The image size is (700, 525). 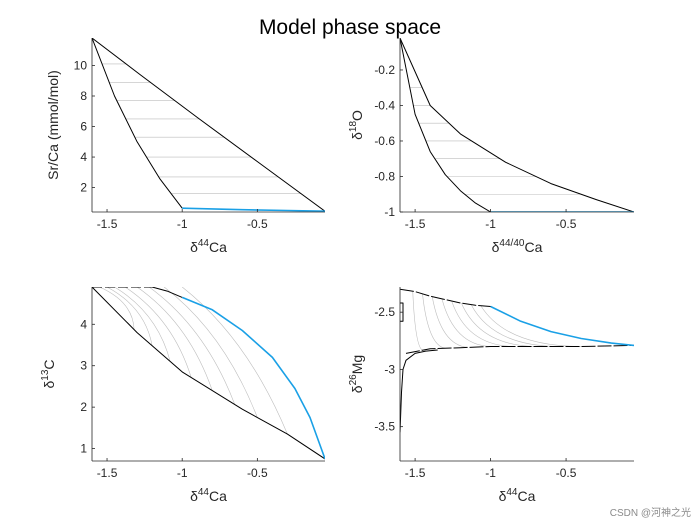 What do you see at coordinates (353, 380) in the screenshot?
I see `d26mg-y-label-sup: 26` at bounding box center [353, 380].